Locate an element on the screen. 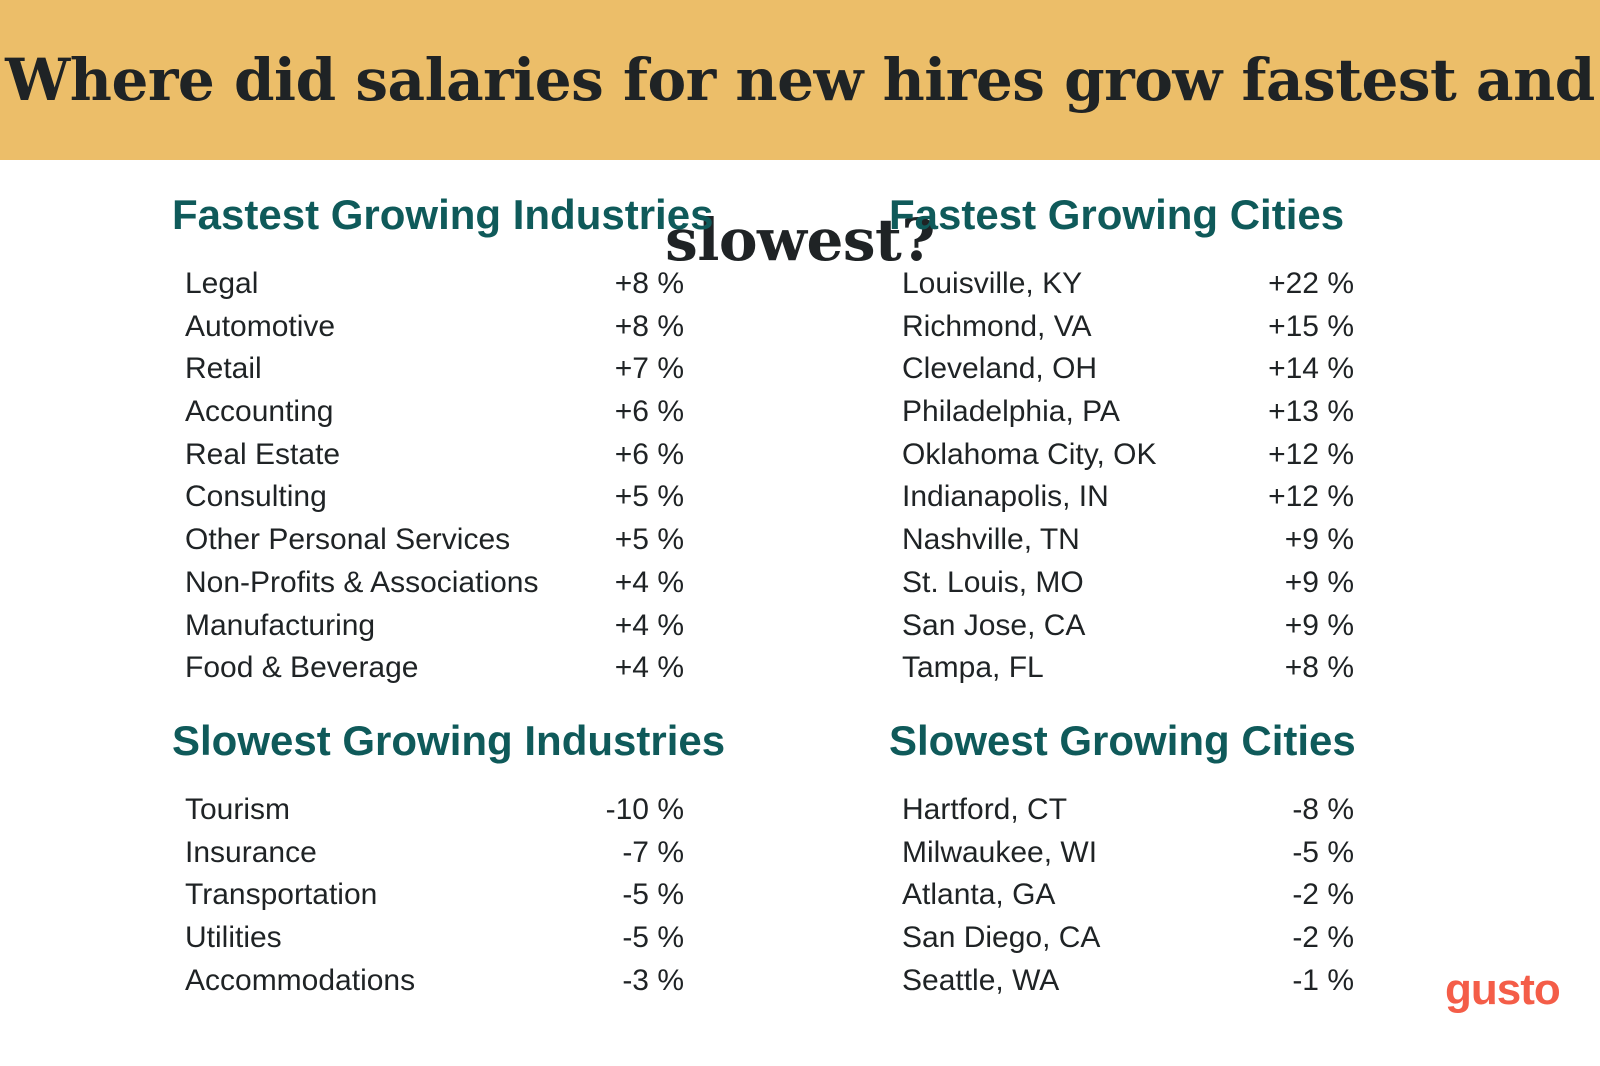 The height and width of the screenshot is (1066, 1600). row-label: Accommodations is located at coordinates (300, 980).